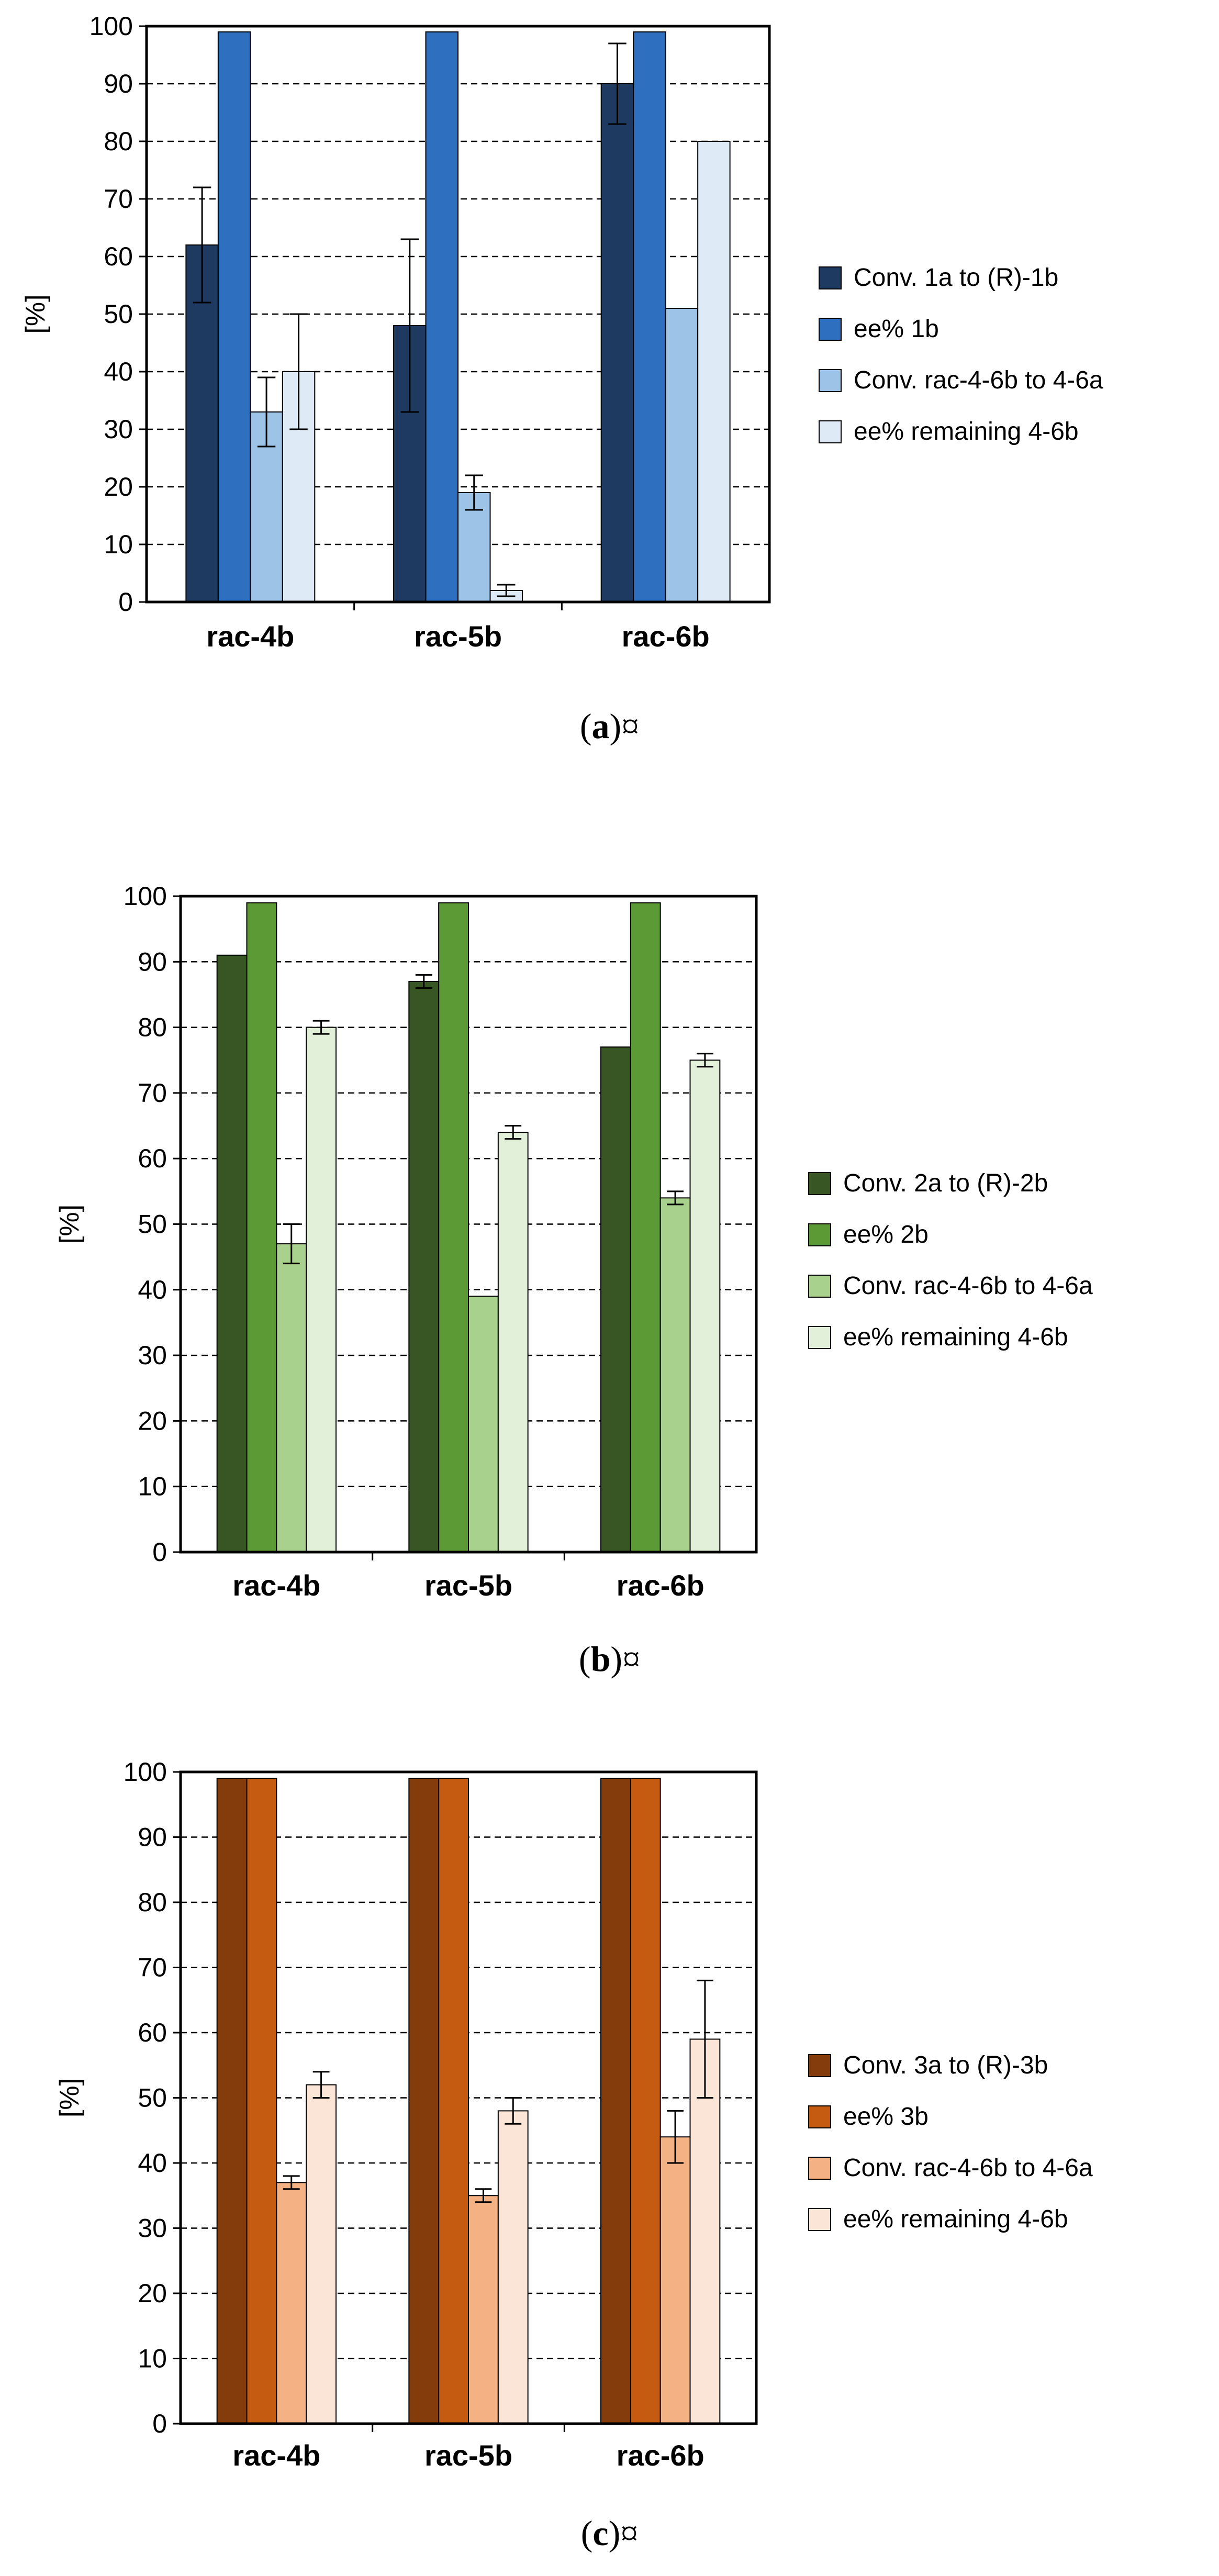  What do you see at coordinates (956, 278) in the screenshot?
I see `legend-label: Conv. 1a to (R)-1b` at bounding box center [956, 278].